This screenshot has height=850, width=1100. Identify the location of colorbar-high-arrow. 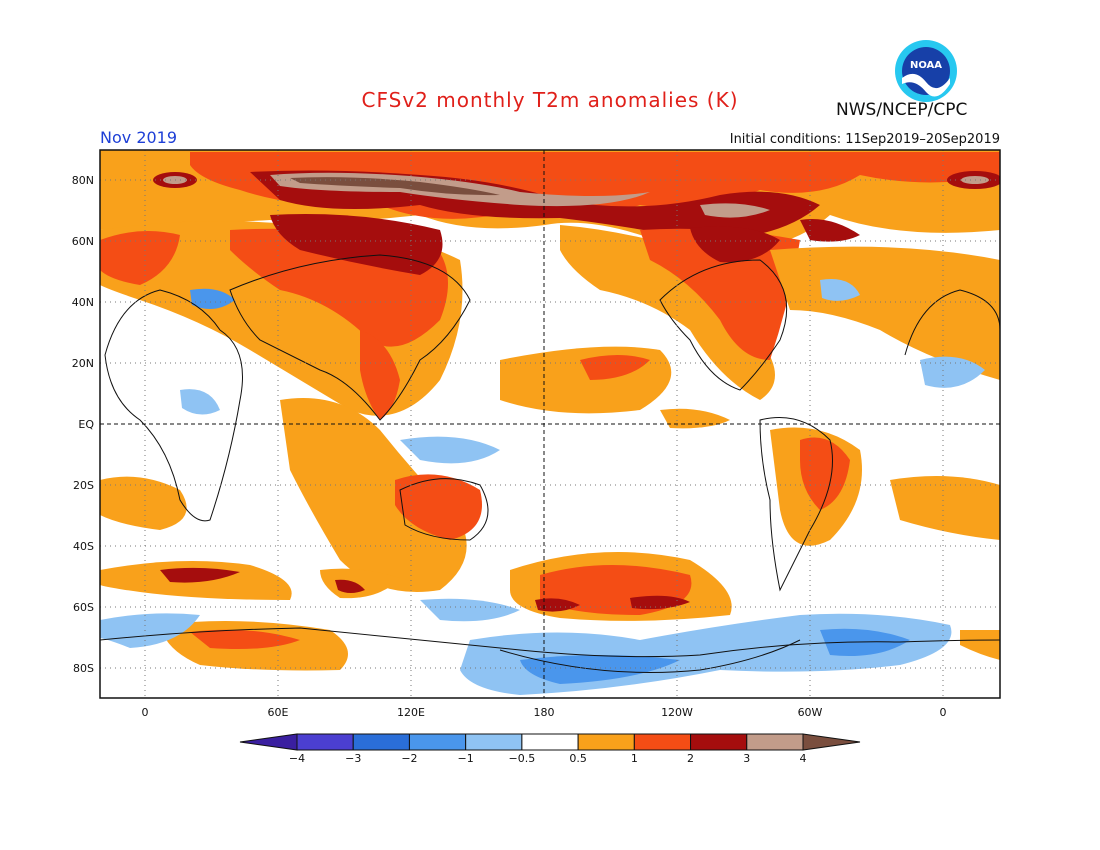
(831, 742).